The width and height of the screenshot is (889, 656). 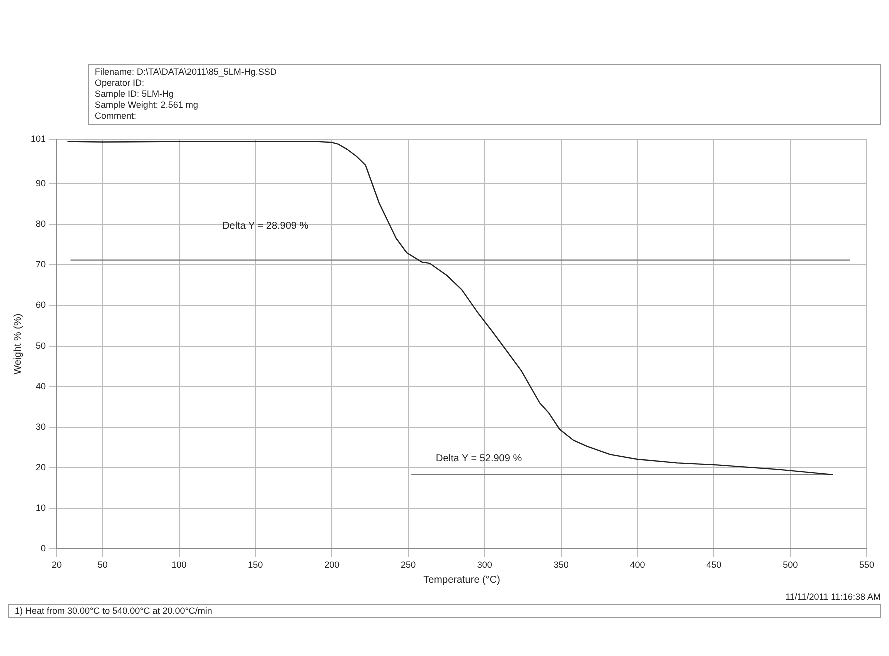 What do you see at coordinates (479, 459) in the screenshot?
I see `annotation: Delta Y = 52.909 %` at bounding box center [479, 459].